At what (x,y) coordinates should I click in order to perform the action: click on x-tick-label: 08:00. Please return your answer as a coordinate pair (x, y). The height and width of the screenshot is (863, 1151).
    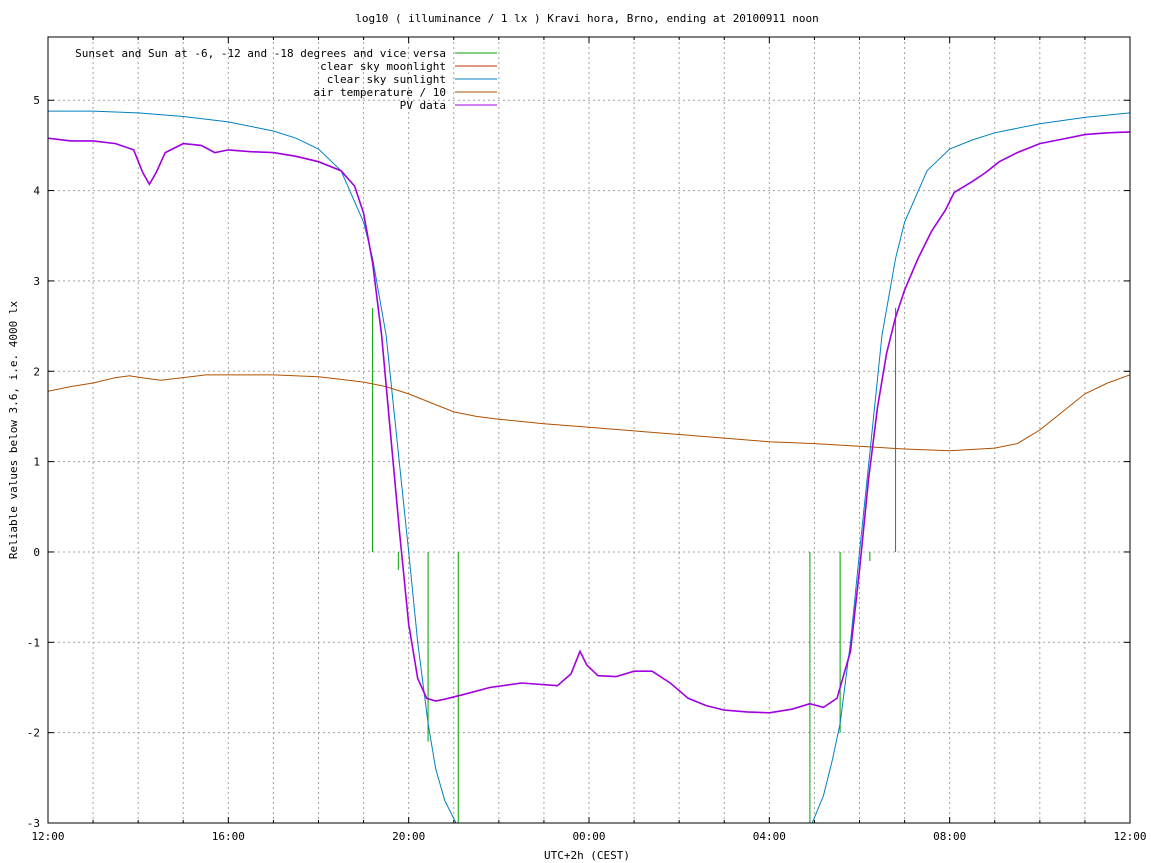
    Looking at the image, I should click on (949, 836).